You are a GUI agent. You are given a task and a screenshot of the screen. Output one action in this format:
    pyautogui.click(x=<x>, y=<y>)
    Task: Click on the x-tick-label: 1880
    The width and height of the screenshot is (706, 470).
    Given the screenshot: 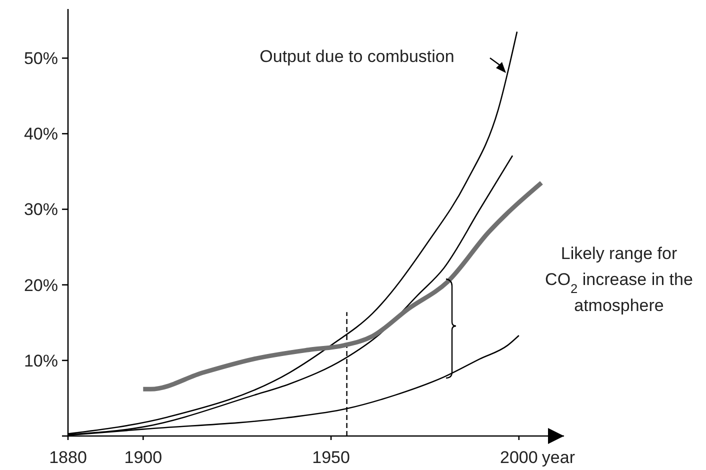 What is the action you would take?
    pyautogui.click(x=68, y=457)
    